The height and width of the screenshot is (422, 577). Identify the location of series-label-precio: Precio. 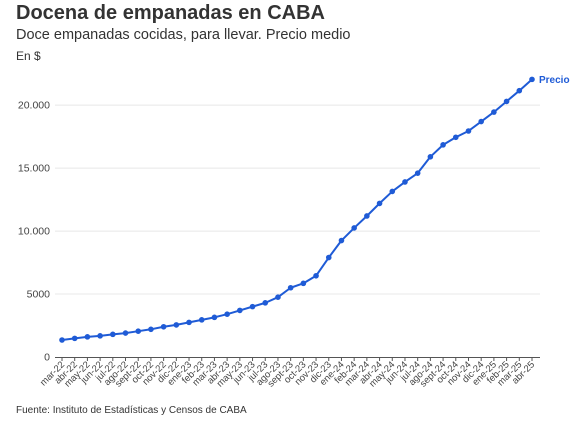
(554, 80).